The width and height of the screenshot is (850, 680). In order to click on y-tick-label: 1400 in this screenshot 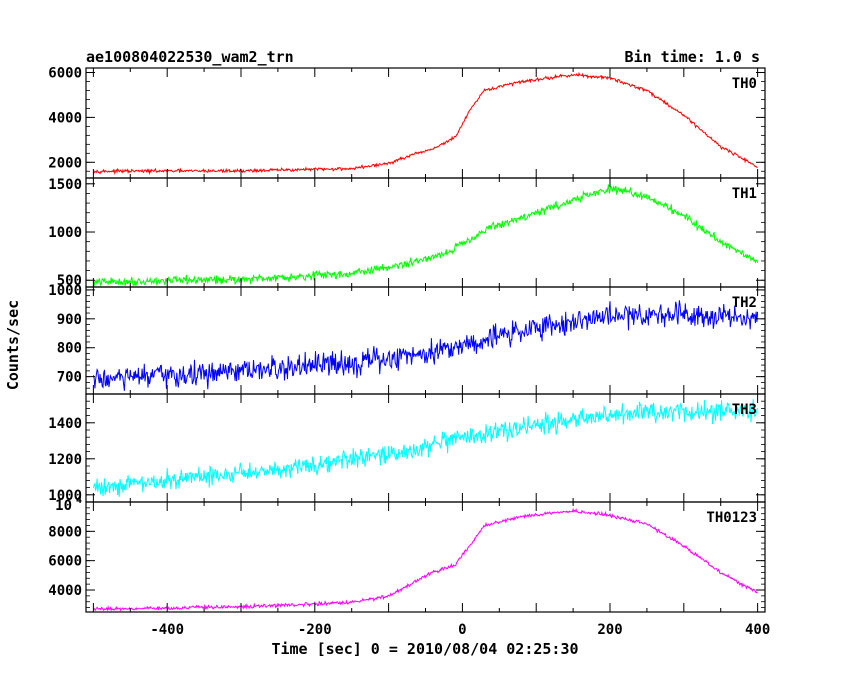, I will do `click(65, 424)`.